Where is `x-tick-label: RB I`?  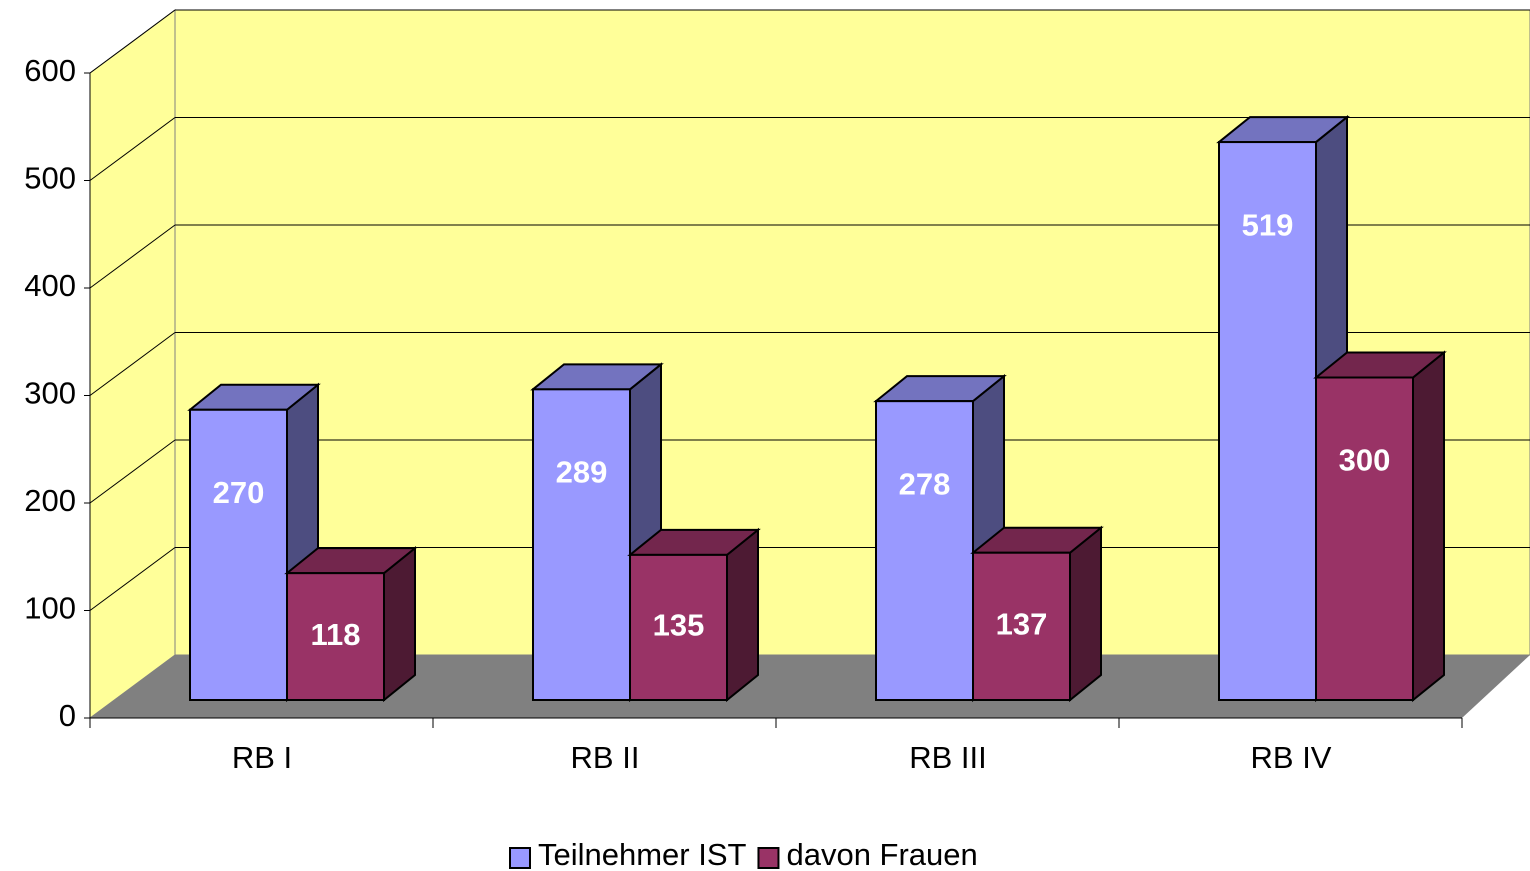
x-tick-label: RB I is located at coordinates (262, 757).